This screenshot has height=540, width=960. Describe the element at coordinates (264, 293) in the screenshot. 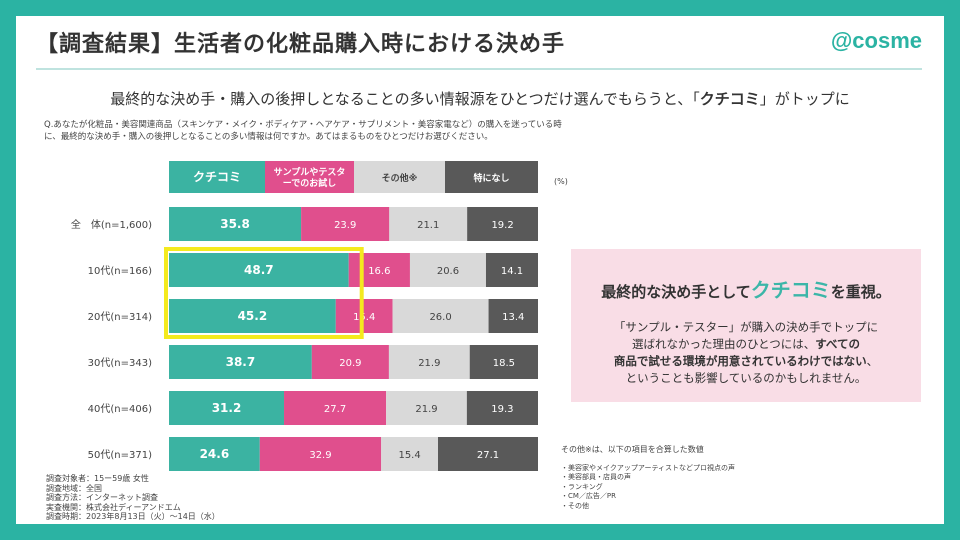

I see `highlight-box` at that location.